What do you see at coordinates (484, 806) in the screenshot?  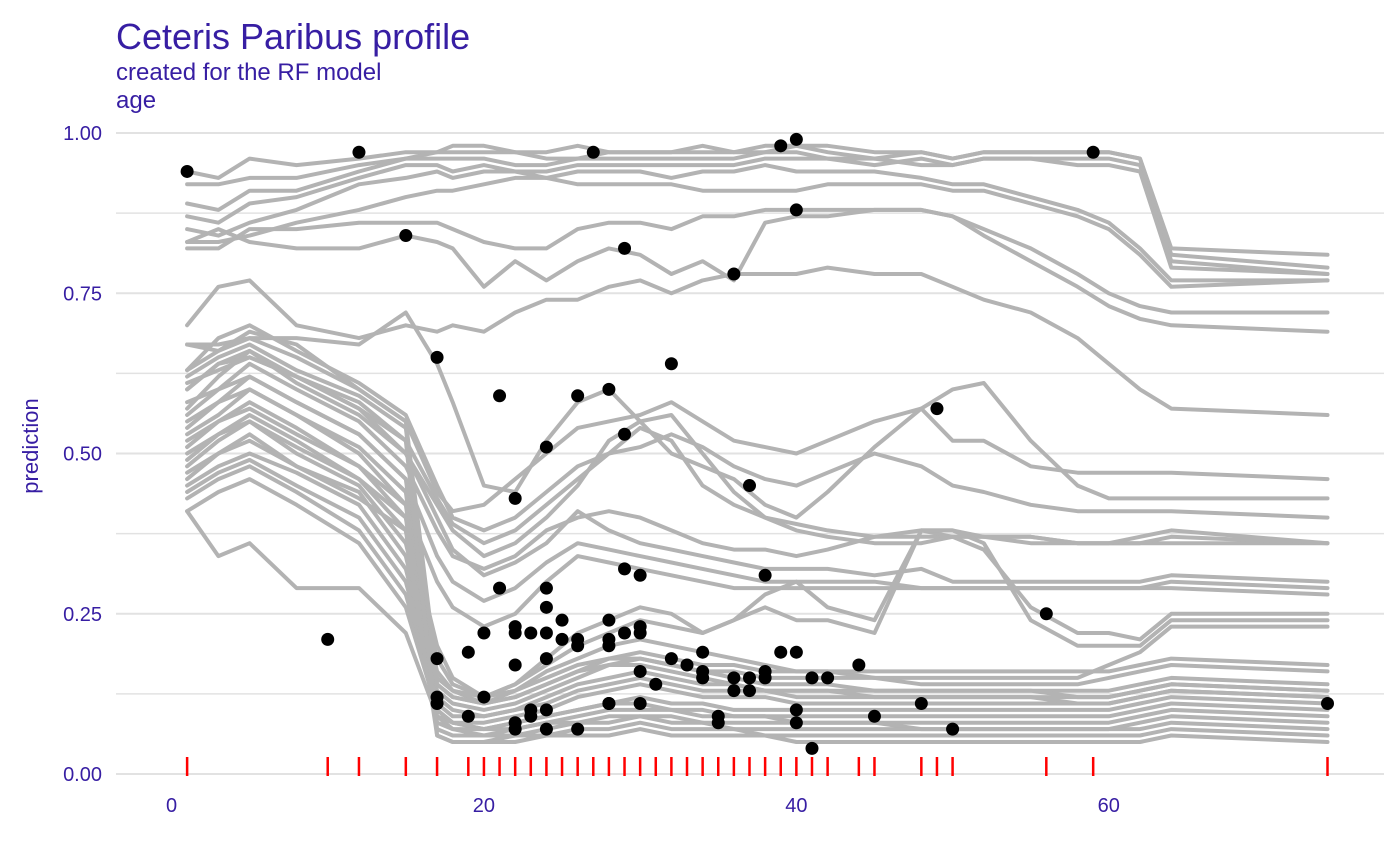 I see `x-tick-label: 20` at bounding box center [484, 806].